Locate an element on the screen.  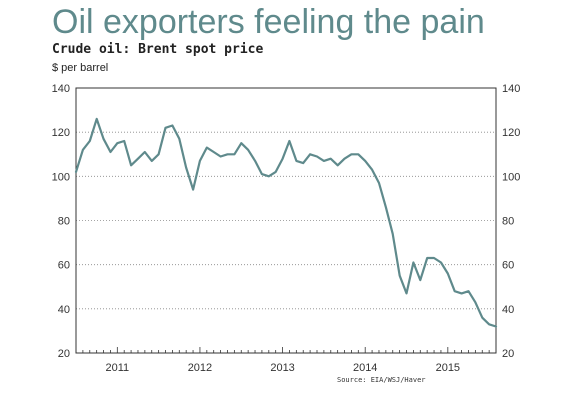
y-tick-label-left: 40 is located at coordinates (64, 310).